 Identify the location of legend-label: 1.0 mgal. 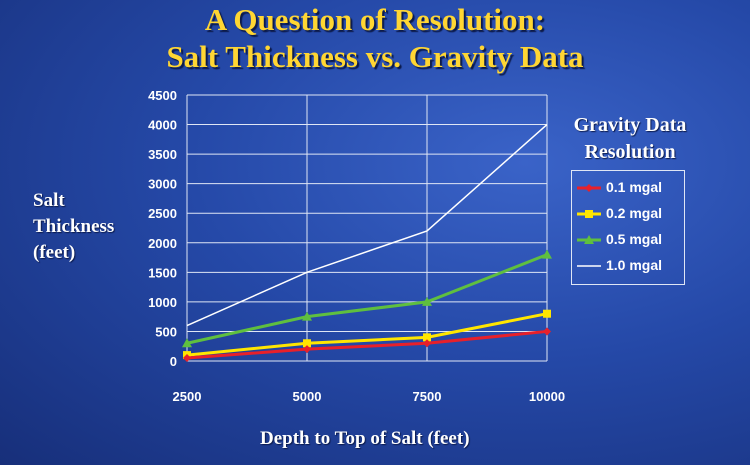
(634, 265).